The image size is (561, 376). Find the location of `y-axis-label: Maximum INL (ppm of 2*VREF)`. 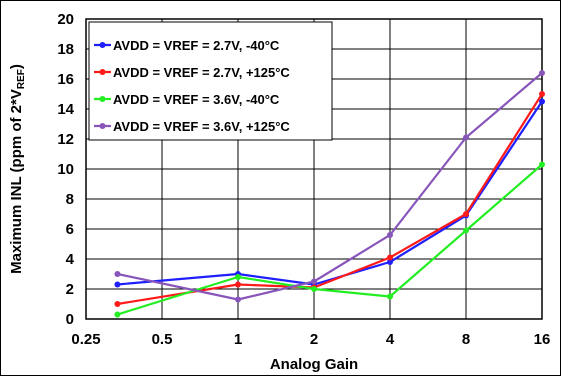

y-axis-label: Maximum INL (ppm of 2*VREF) is located at coordinates (17, 169).